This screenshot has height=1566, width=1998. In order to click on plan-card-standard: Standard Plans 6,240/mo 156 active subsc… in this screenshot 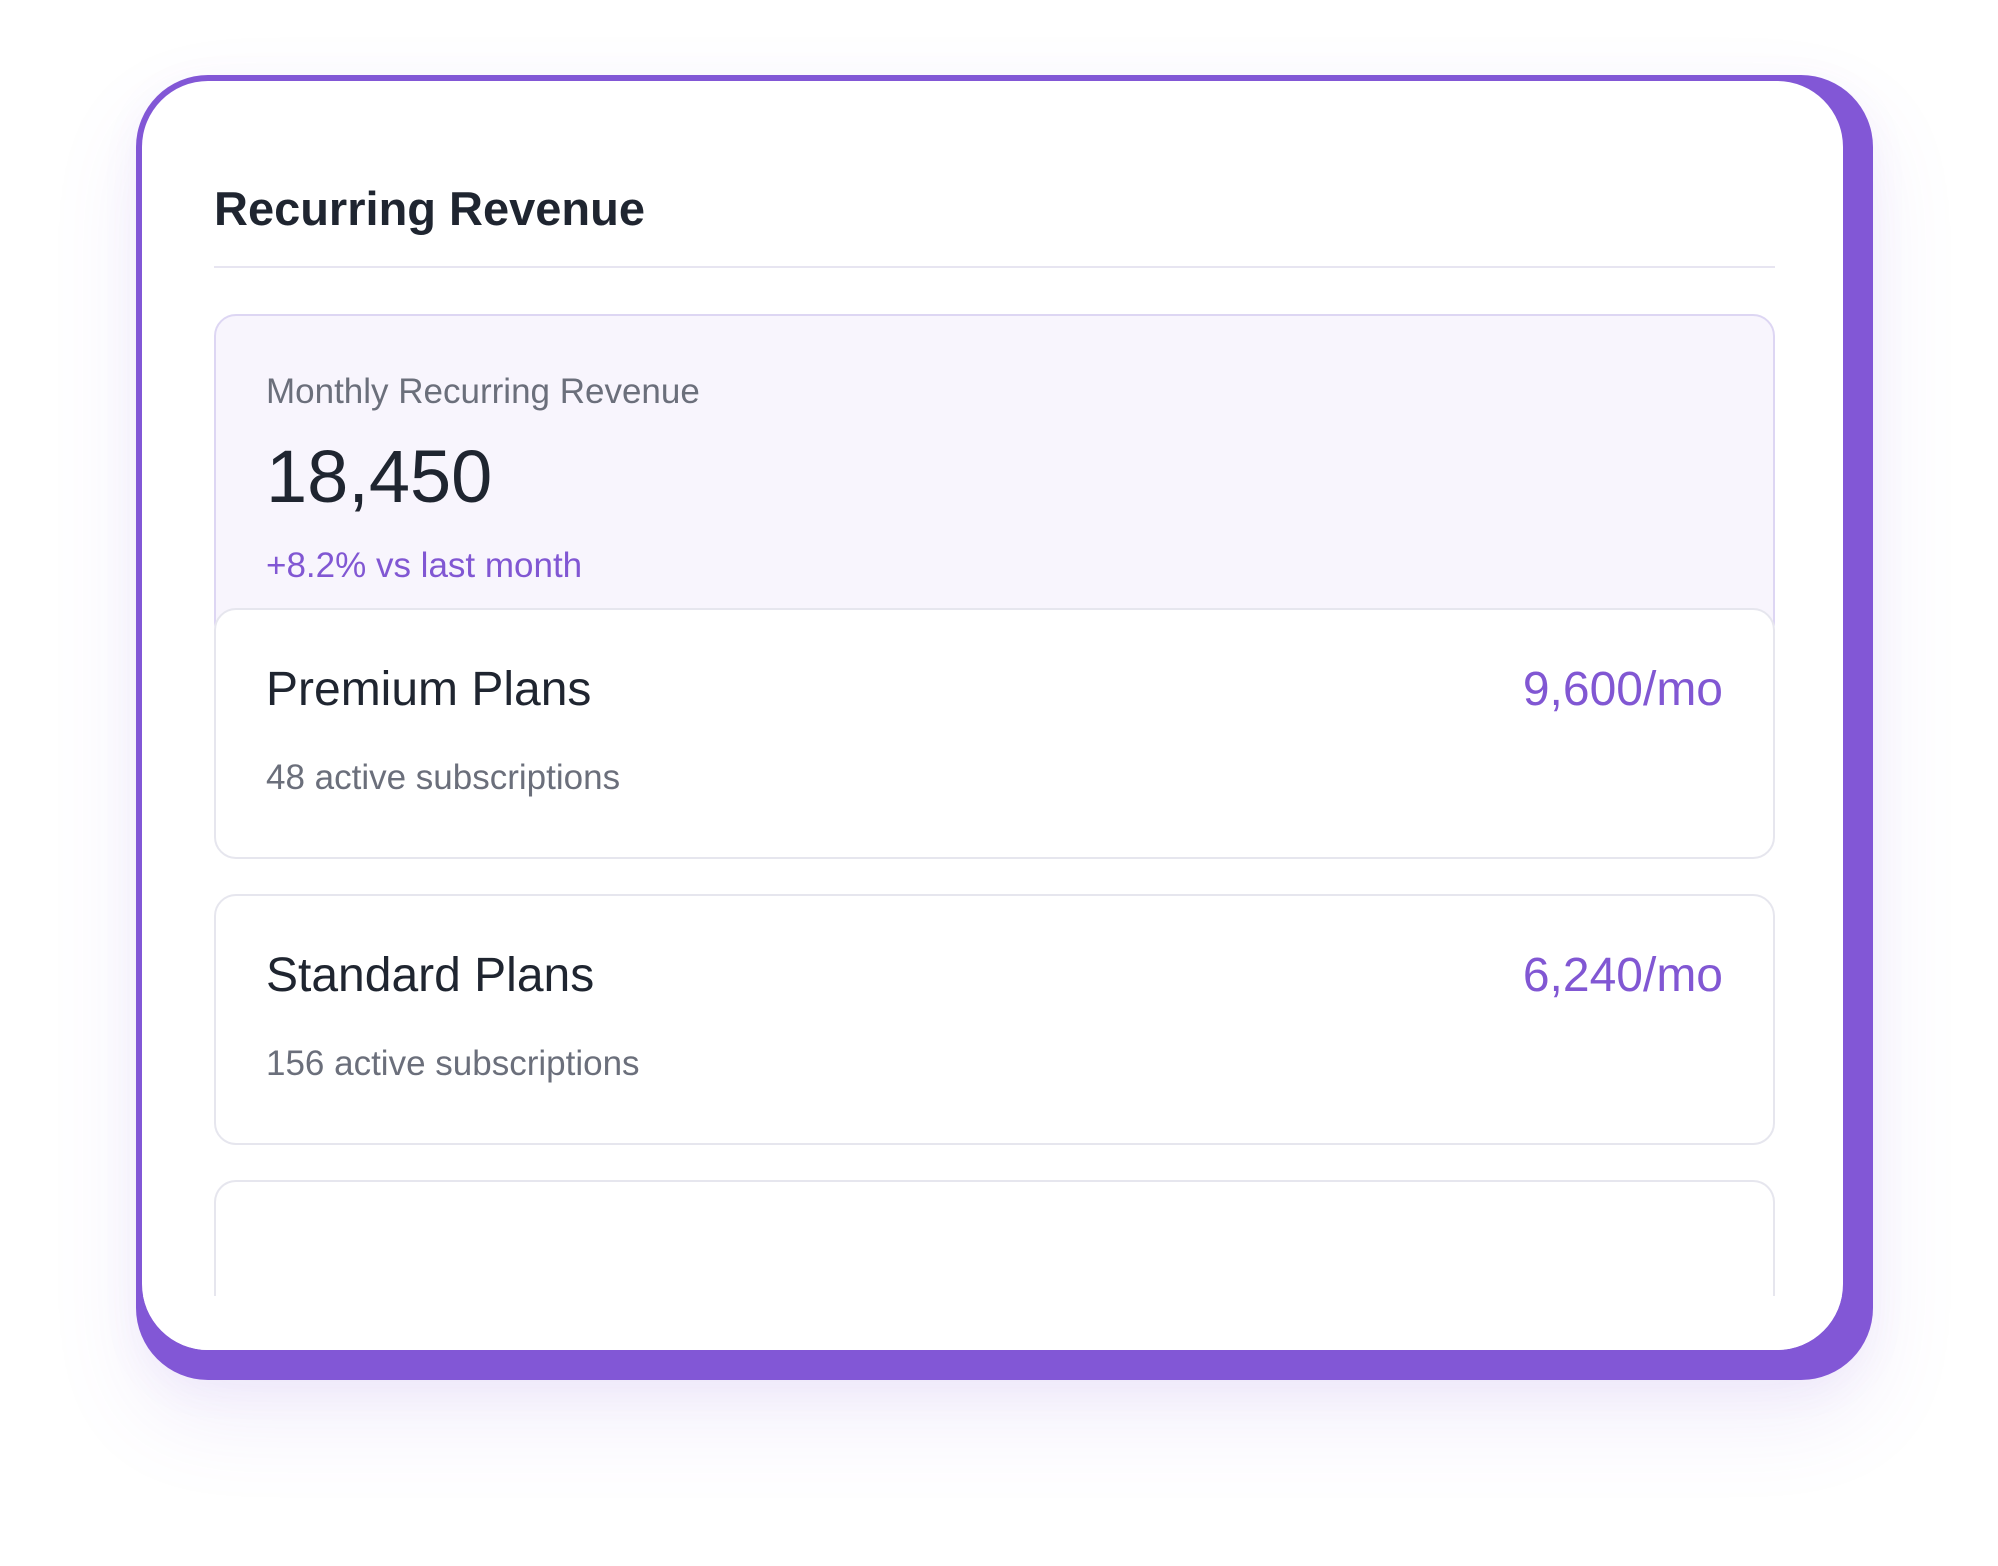, I will do `click(994, 1019)`.